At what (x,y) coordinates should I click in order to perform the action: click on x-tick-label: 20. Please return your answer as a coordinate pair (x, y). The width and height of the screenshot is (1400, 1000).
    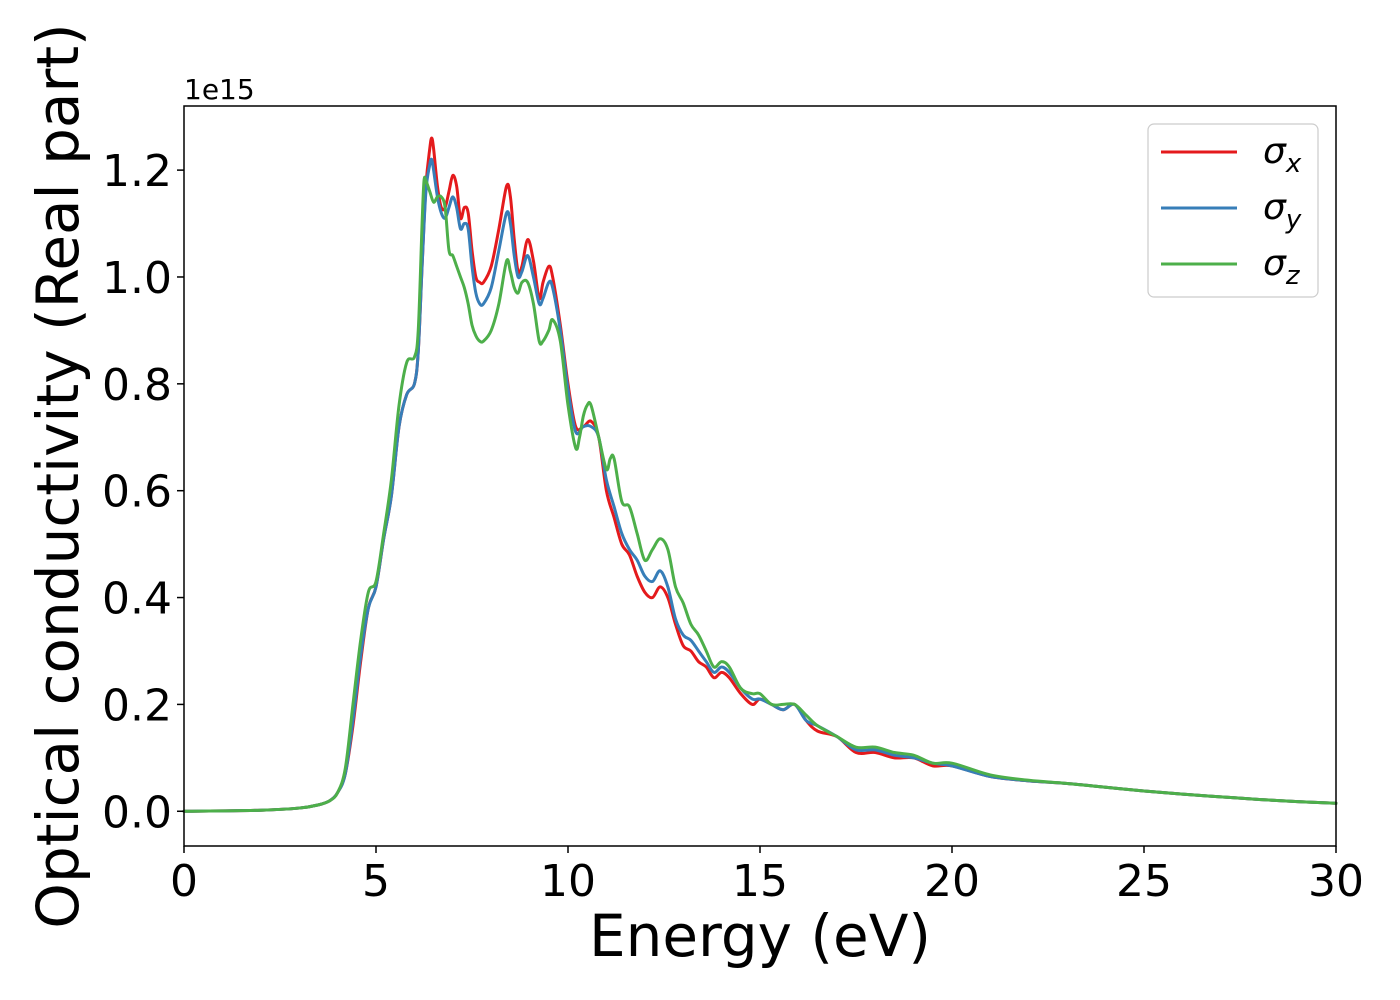
    Looking at the image, I should click on (952, 881).